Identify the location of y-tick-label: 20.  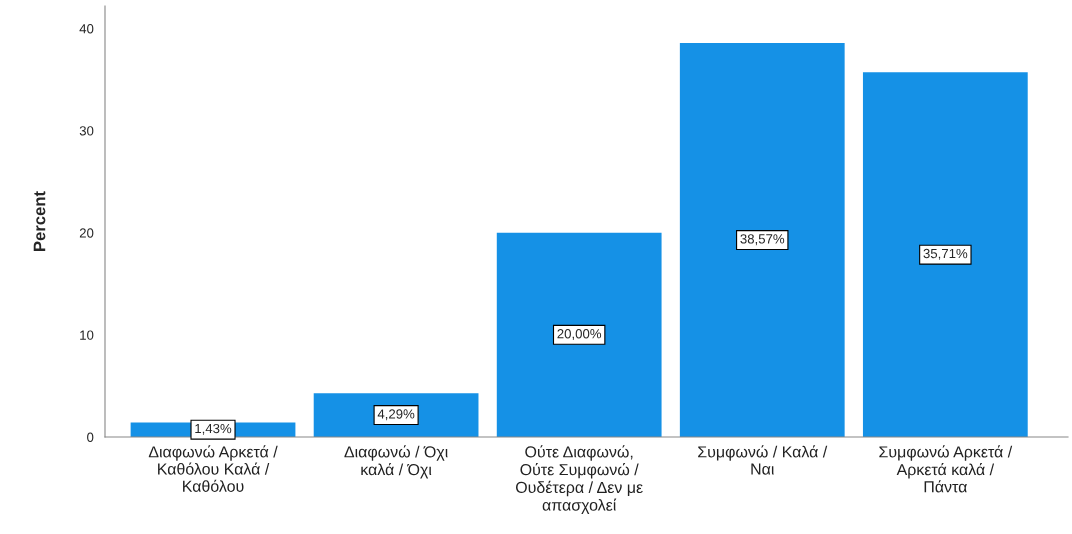
(86, 233).